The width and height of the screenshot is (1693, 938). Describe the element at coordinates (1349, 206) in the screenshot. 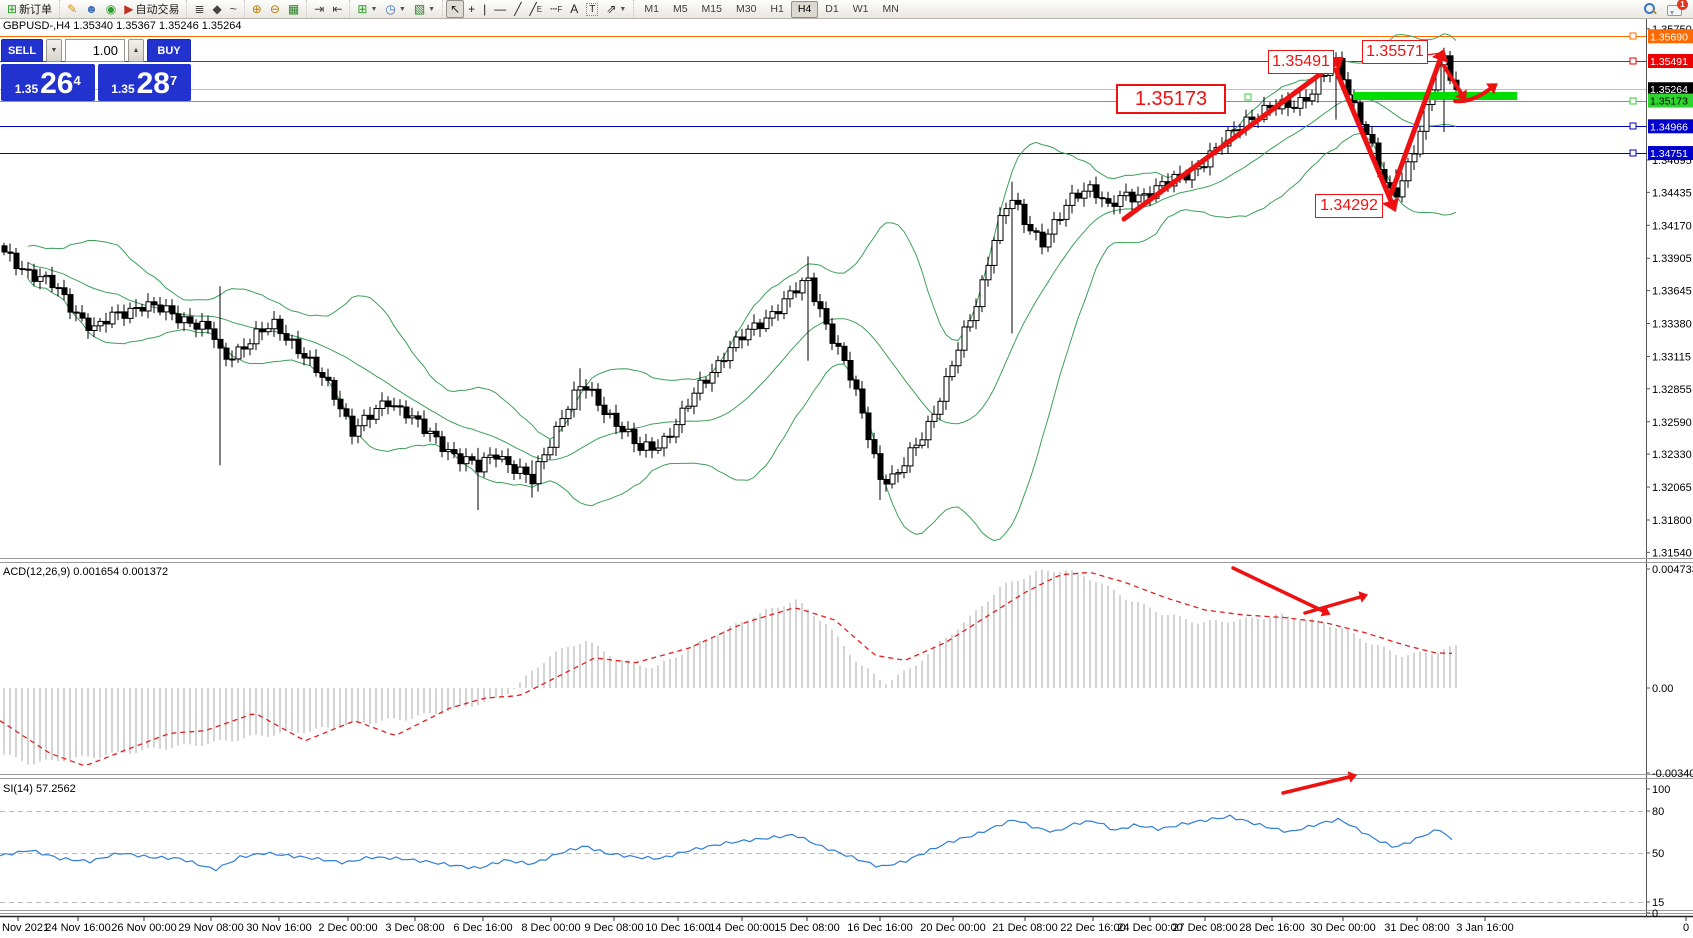

I see `label-low: 1.34292` at that location.